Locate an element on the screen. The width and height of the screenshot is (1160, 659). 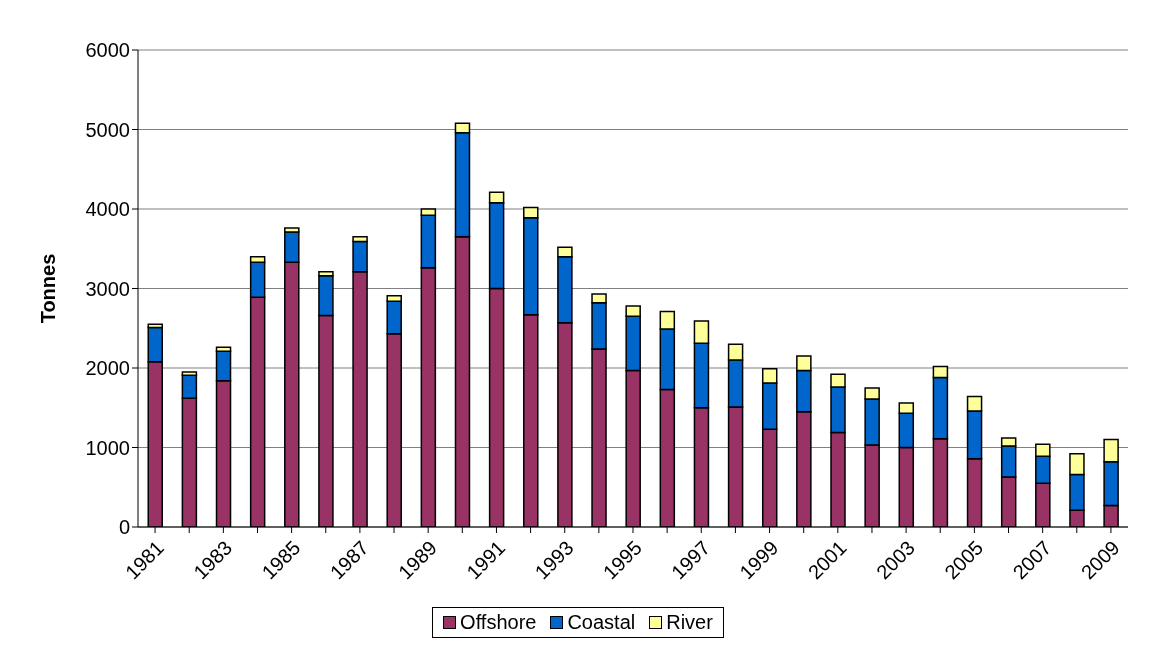
legend-label: Offshore is located at coordinates (498, 622).